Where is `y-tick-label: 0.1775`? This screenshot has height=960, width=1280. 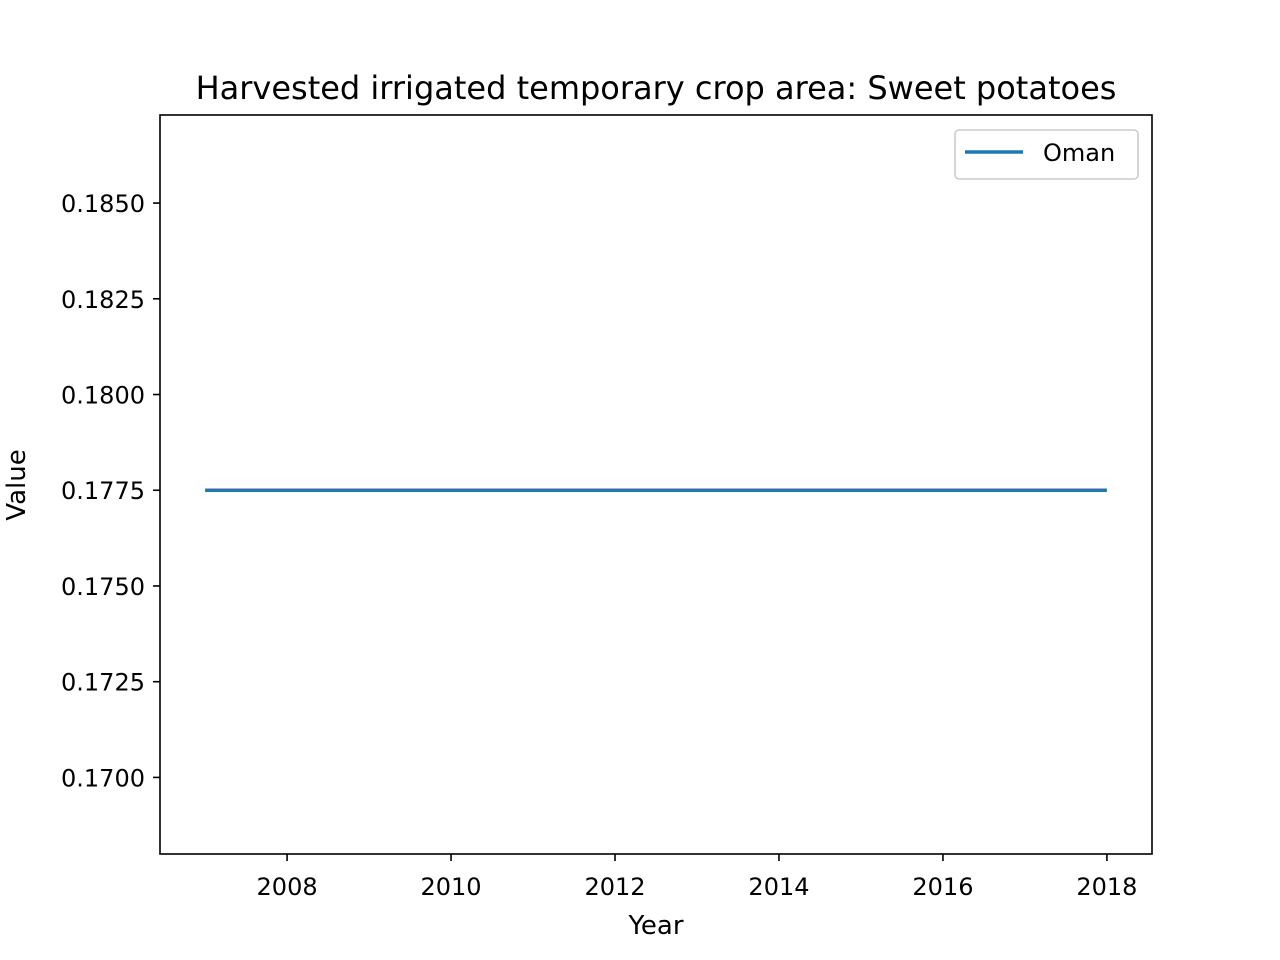
y-tick-label: 0.1775 is located at coordinates (103, 491).